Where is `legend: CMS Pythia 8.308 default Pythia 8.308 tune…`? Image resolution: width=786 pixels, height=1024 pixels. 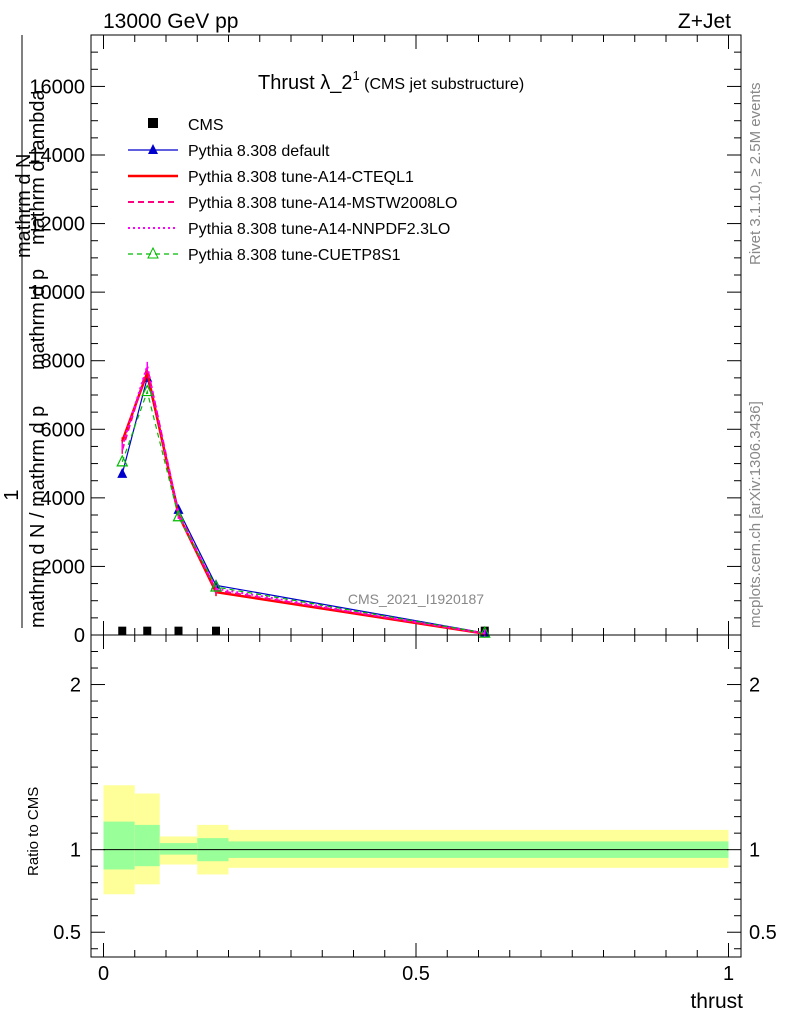 legend: CMS Pythia 8.308 default Pythia 8.308 tune… is located at coordinates (292, 190).